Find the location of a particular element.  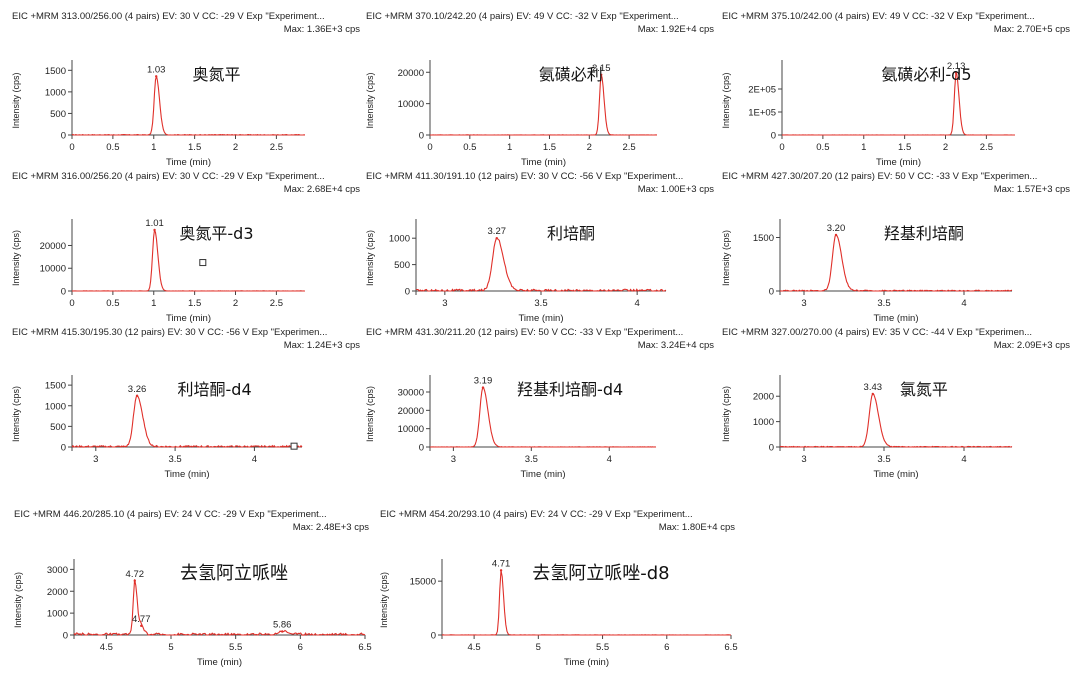

compound-label: 去氢阿立哌唑 is located at coordinates (234, 573).